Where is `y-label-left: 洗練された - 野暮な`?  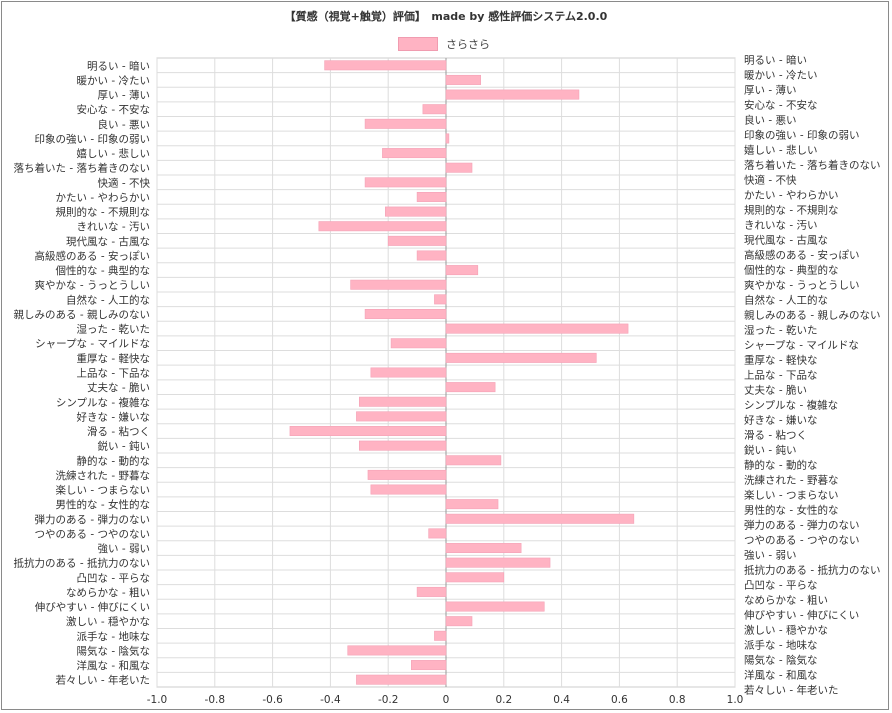 y-label-left: 洗練された - 野暮な is located at coordinates (103, 475).